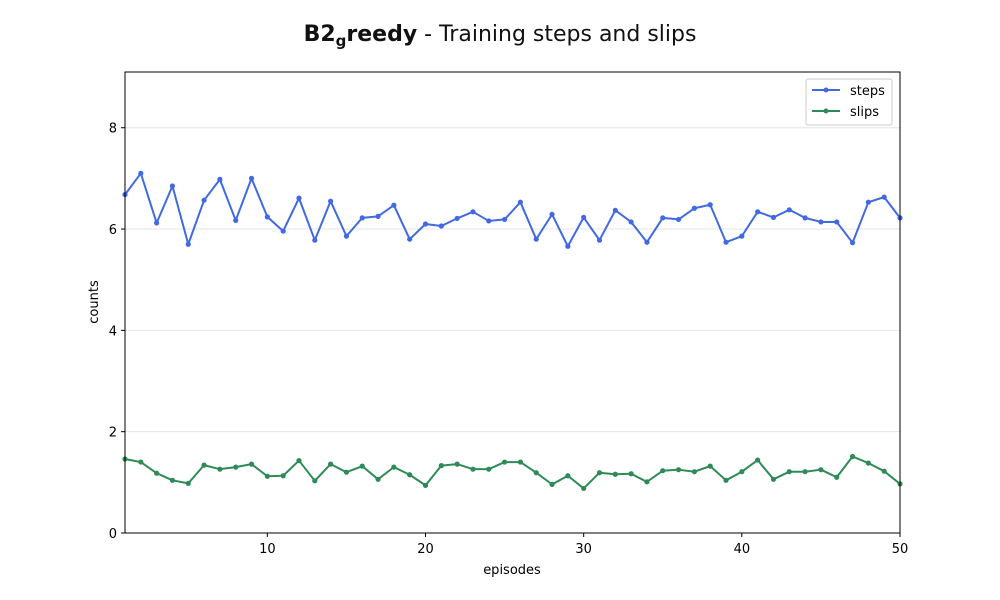 The width and height of the screenshot is (1000, 600). What do you see at coordinates (267, 549) in the screenshot?
I see `x-tick-label: 10` at bounding box center [267, 549].